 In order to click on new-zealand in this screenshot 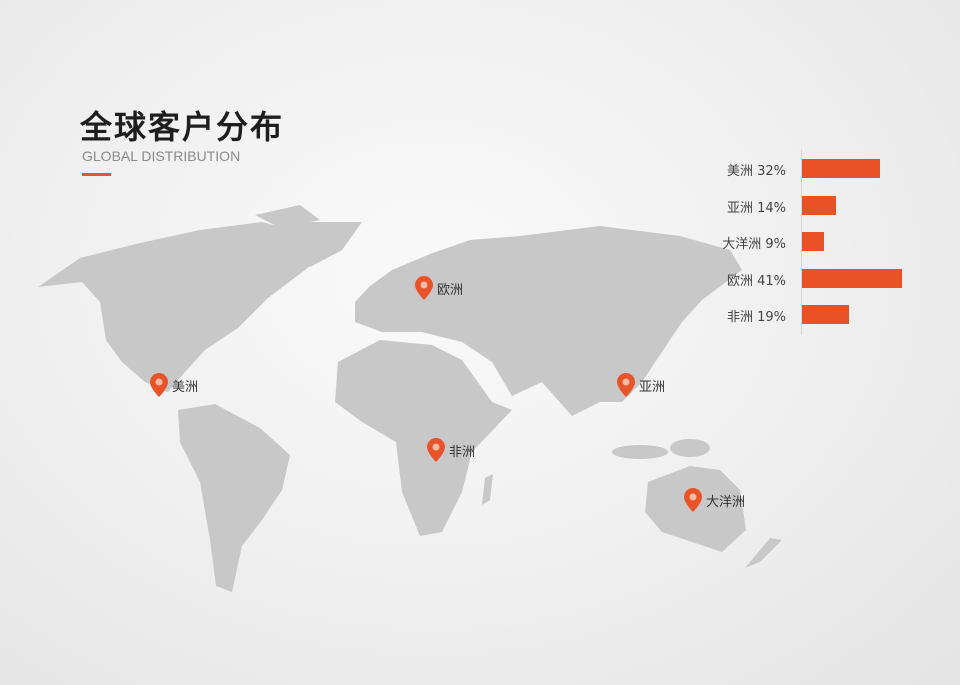, I will do `click(763, 553)`.